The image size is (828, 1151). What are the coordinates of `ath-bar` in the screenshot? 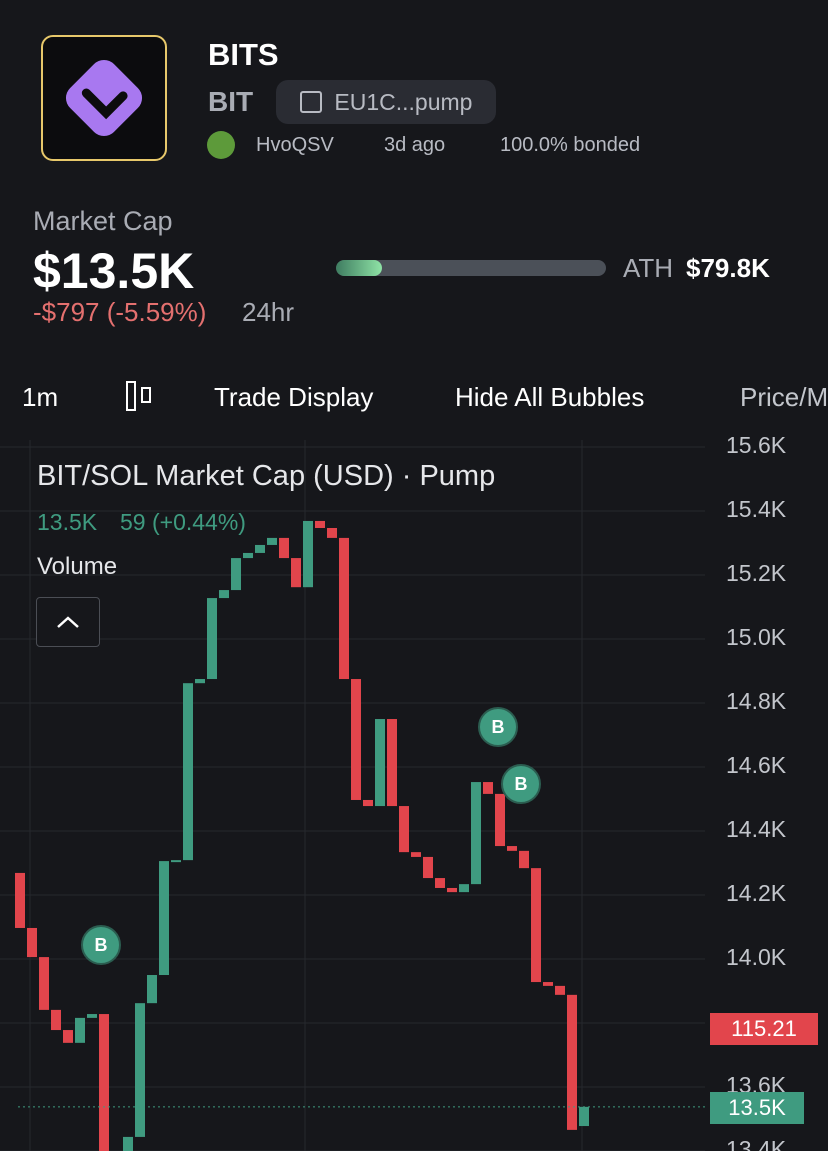 It's located at (471, 268).